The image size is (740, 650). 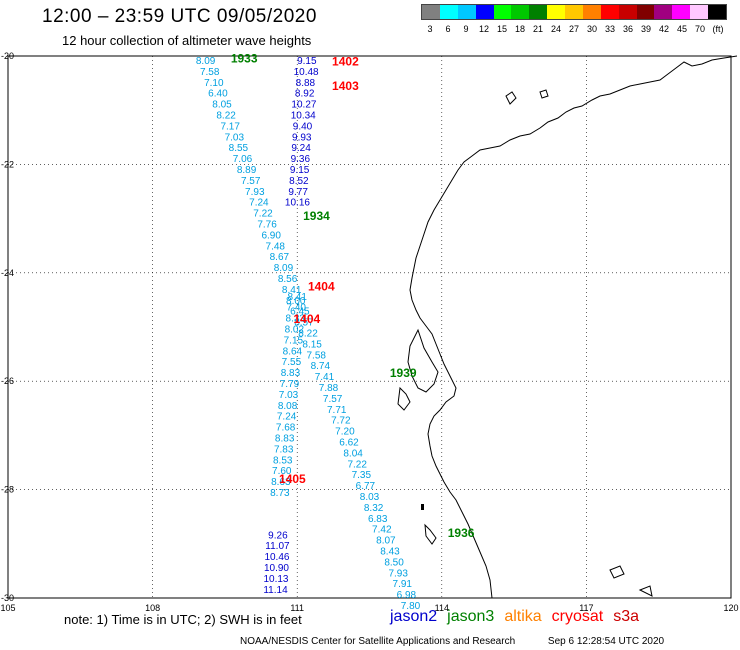 What do you see at coordinates (430, 534) in the screenshot?
I see `abrolhos-islands` at bounding box center [430, 534].